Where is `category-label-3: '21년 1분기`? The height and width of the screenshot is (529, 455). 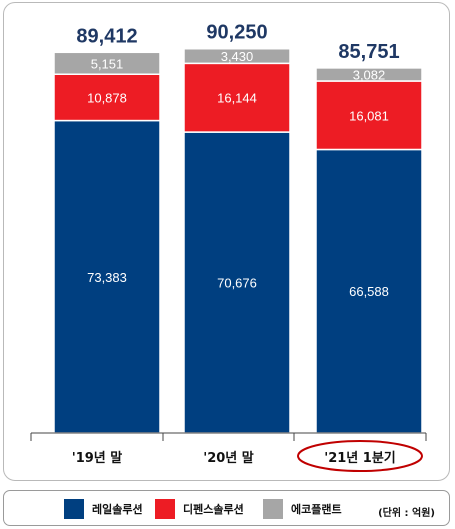 category-label-3: '21년 1분기 is located at coordinates (360, 458).